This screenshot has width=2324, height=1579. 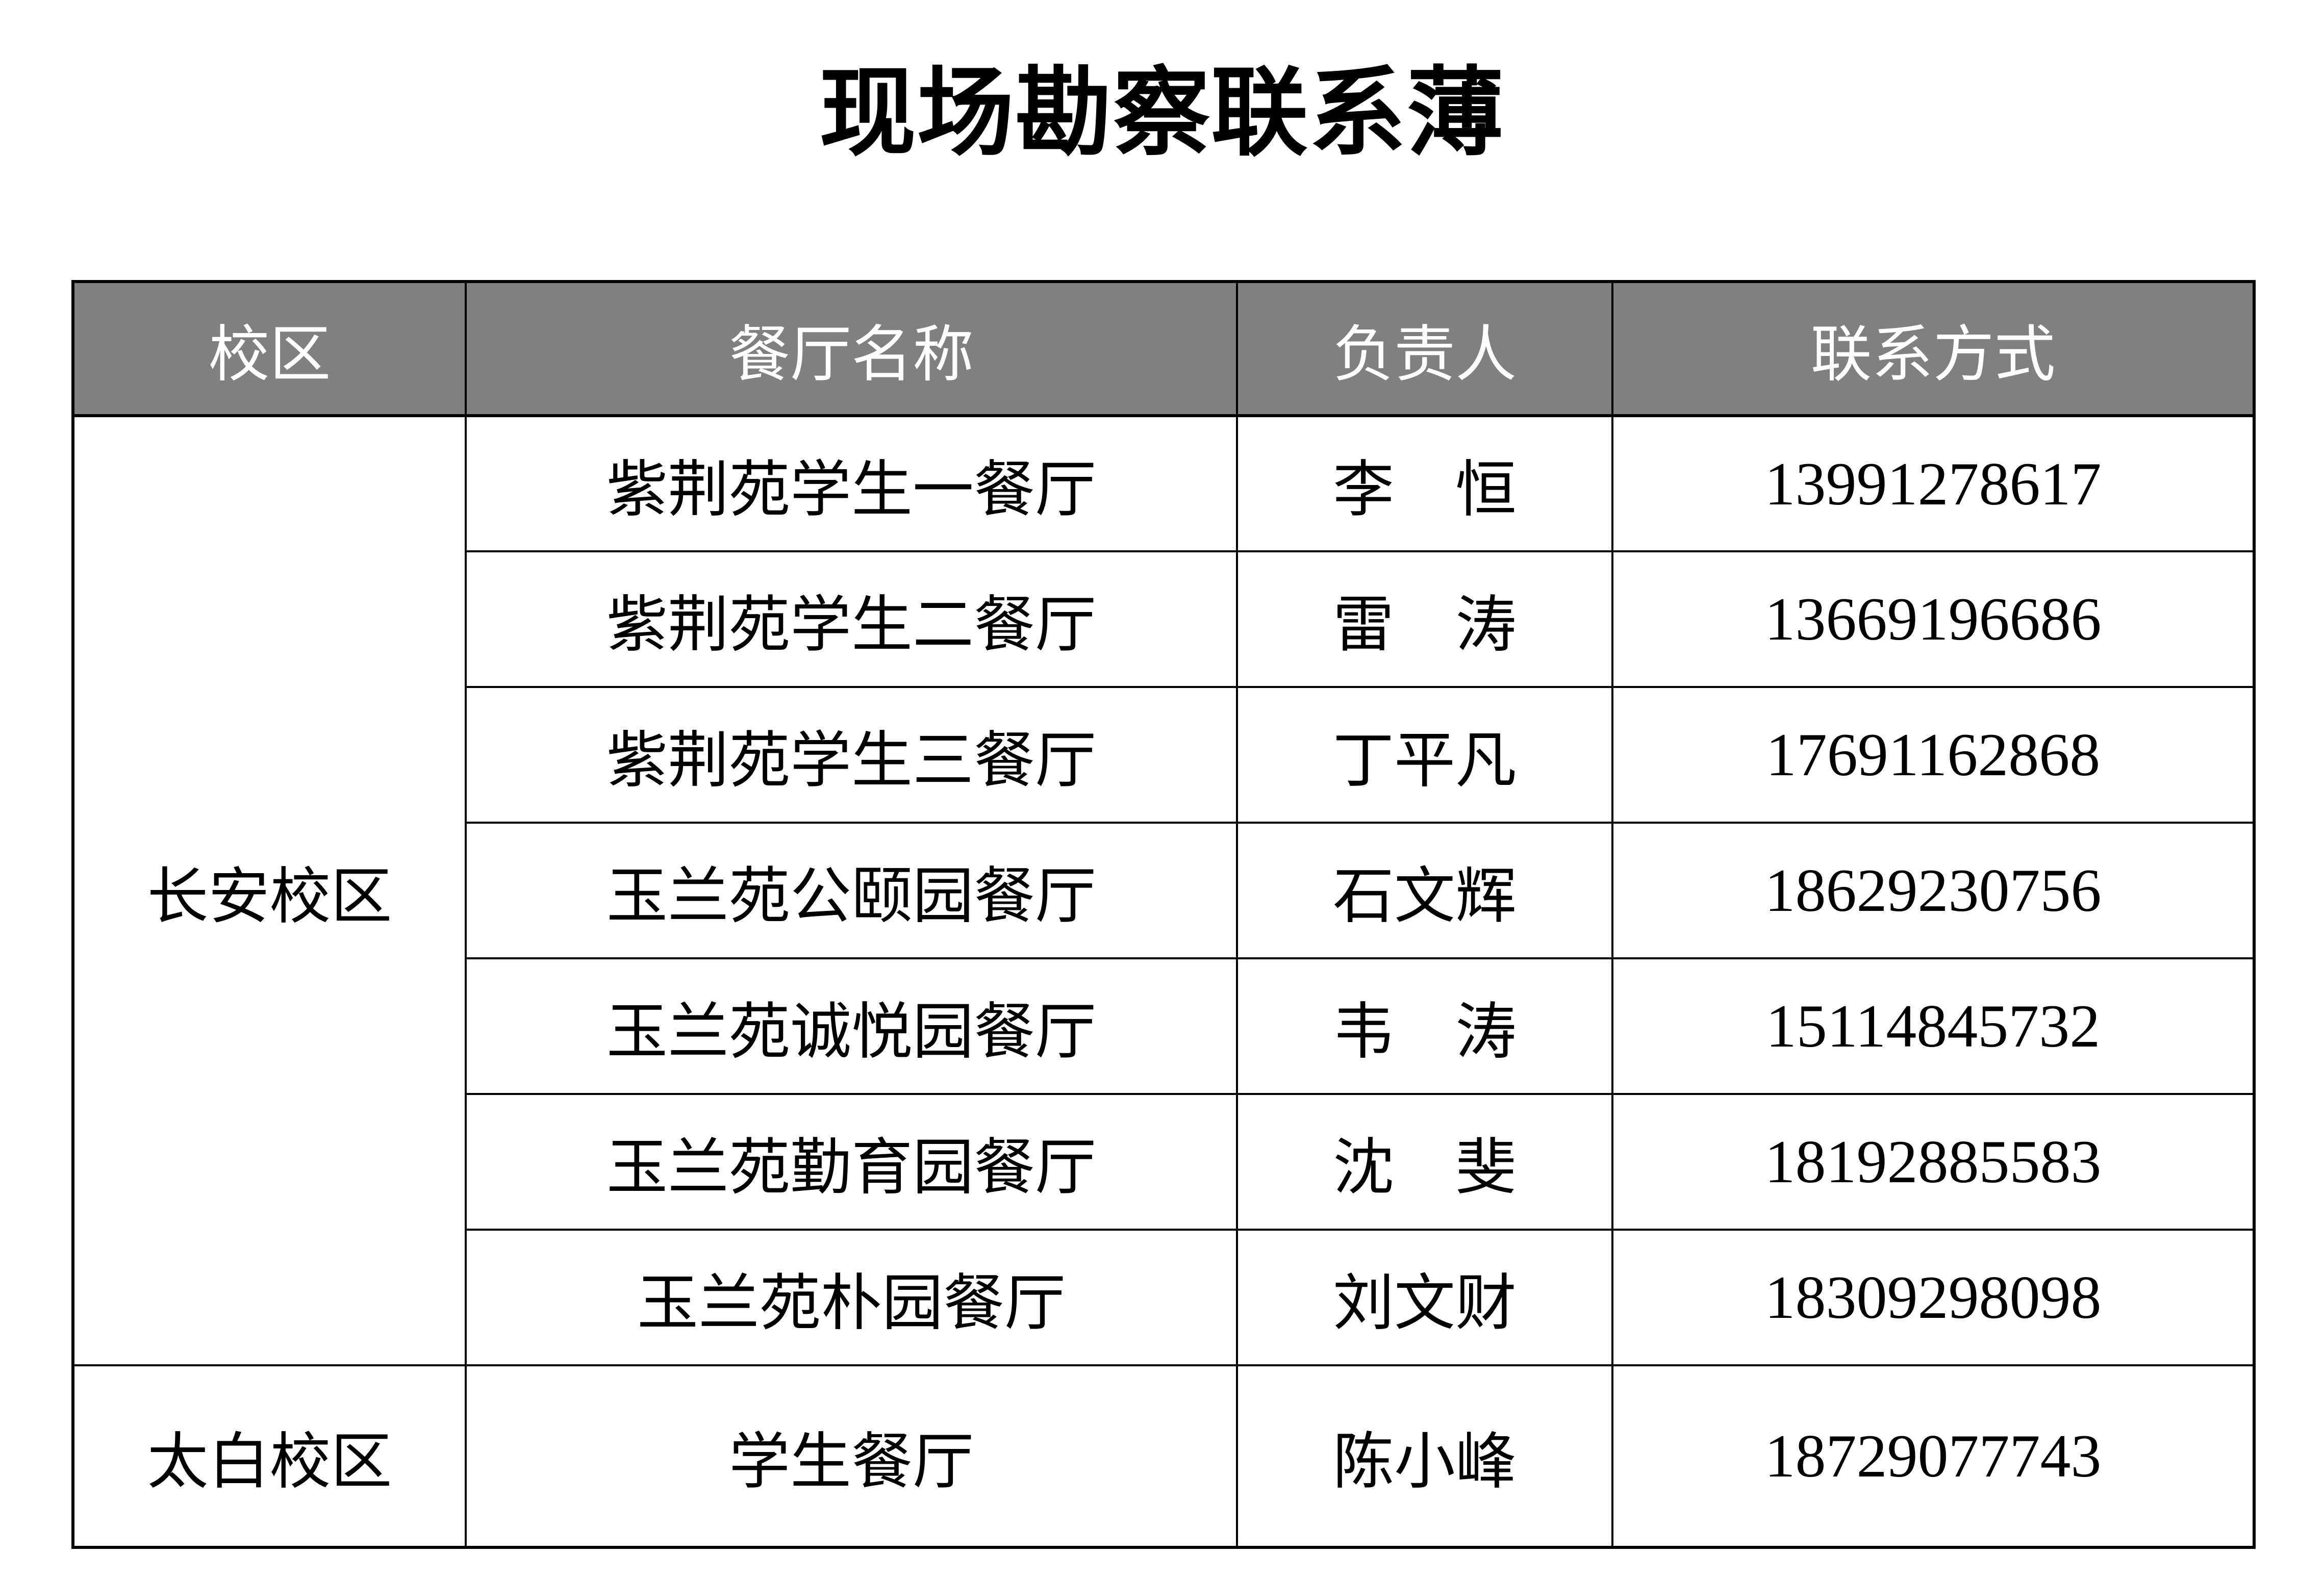 What do you see at coordinates (1425, 891) in the screenshot?
I see `cell-person: 石文辉` at bounding box center [1425, 891].